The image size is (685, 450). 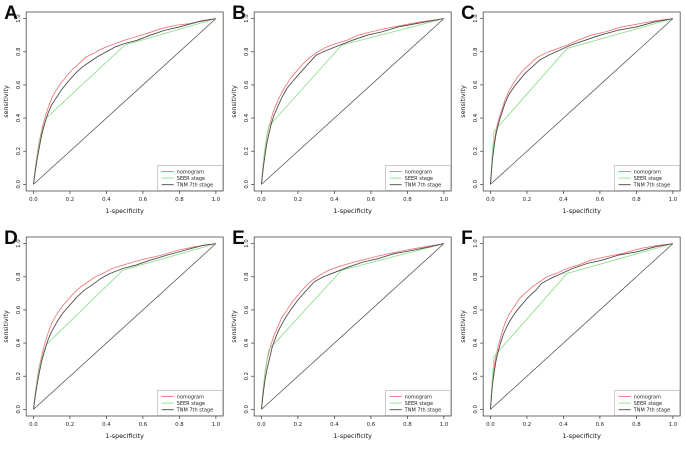 I want to click on x-axis-title: 1-specificity, so click(x=124, y=436).